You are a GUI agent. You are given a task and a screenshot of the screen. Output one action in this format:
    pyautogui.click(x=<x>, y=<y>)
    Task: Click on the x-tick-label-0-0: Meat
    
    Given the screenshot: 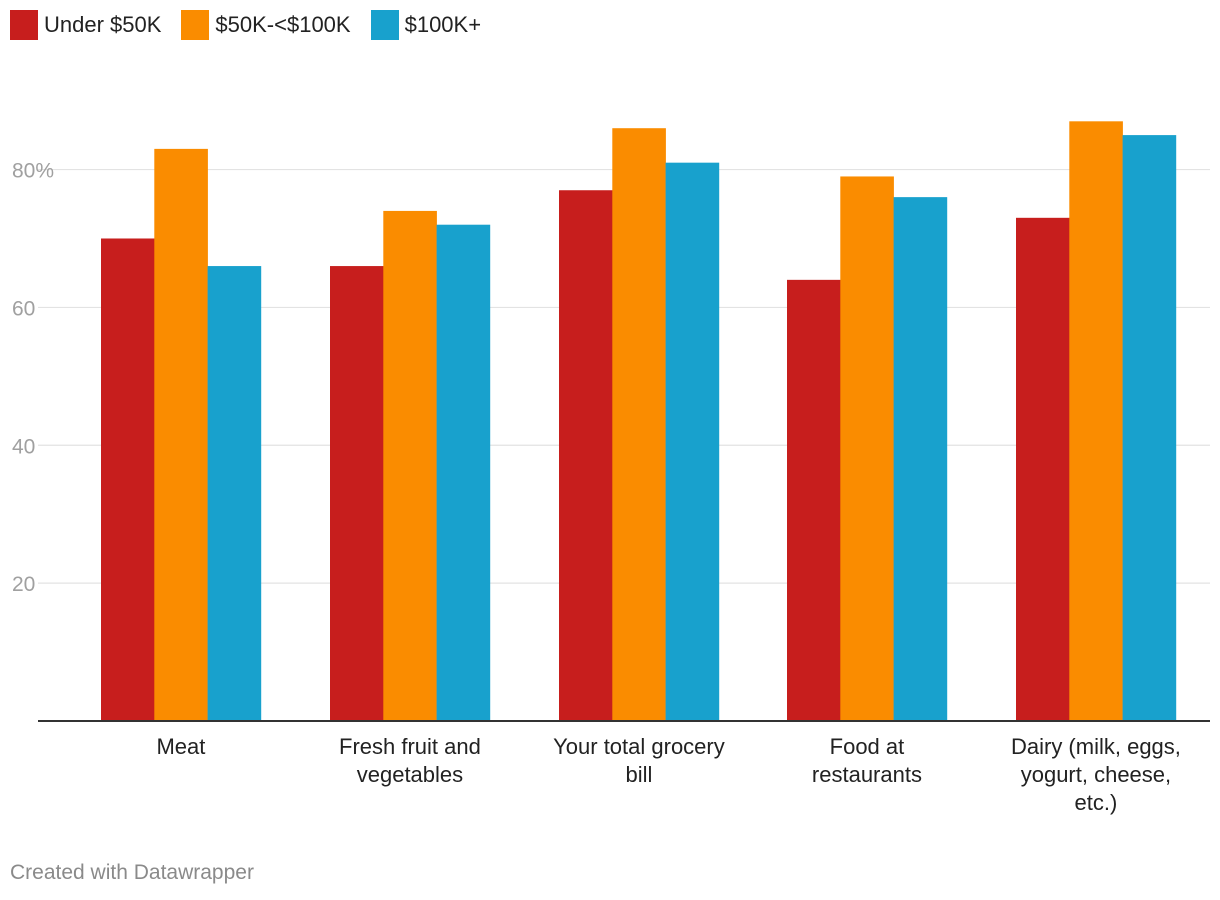 What is the action you would take?
    pyautogui.click(x=180, y=746)
    